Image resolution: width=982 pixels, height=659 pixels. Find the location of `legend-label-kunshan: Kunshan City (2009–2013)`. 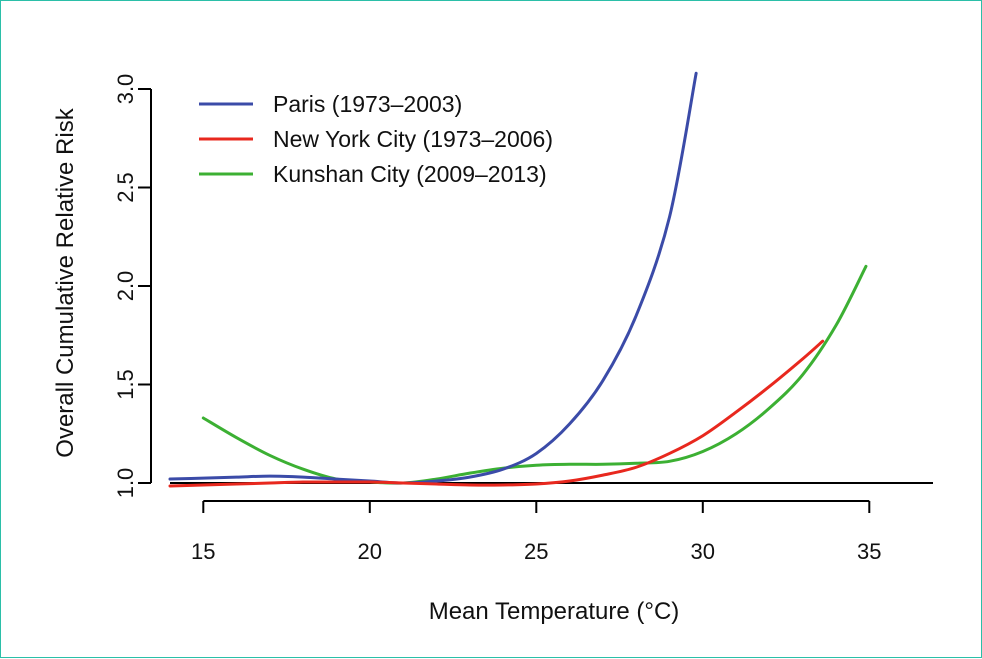

legend-label-kunshan: Kunshan City (2009–2013) is located at coordinates (410, 174).